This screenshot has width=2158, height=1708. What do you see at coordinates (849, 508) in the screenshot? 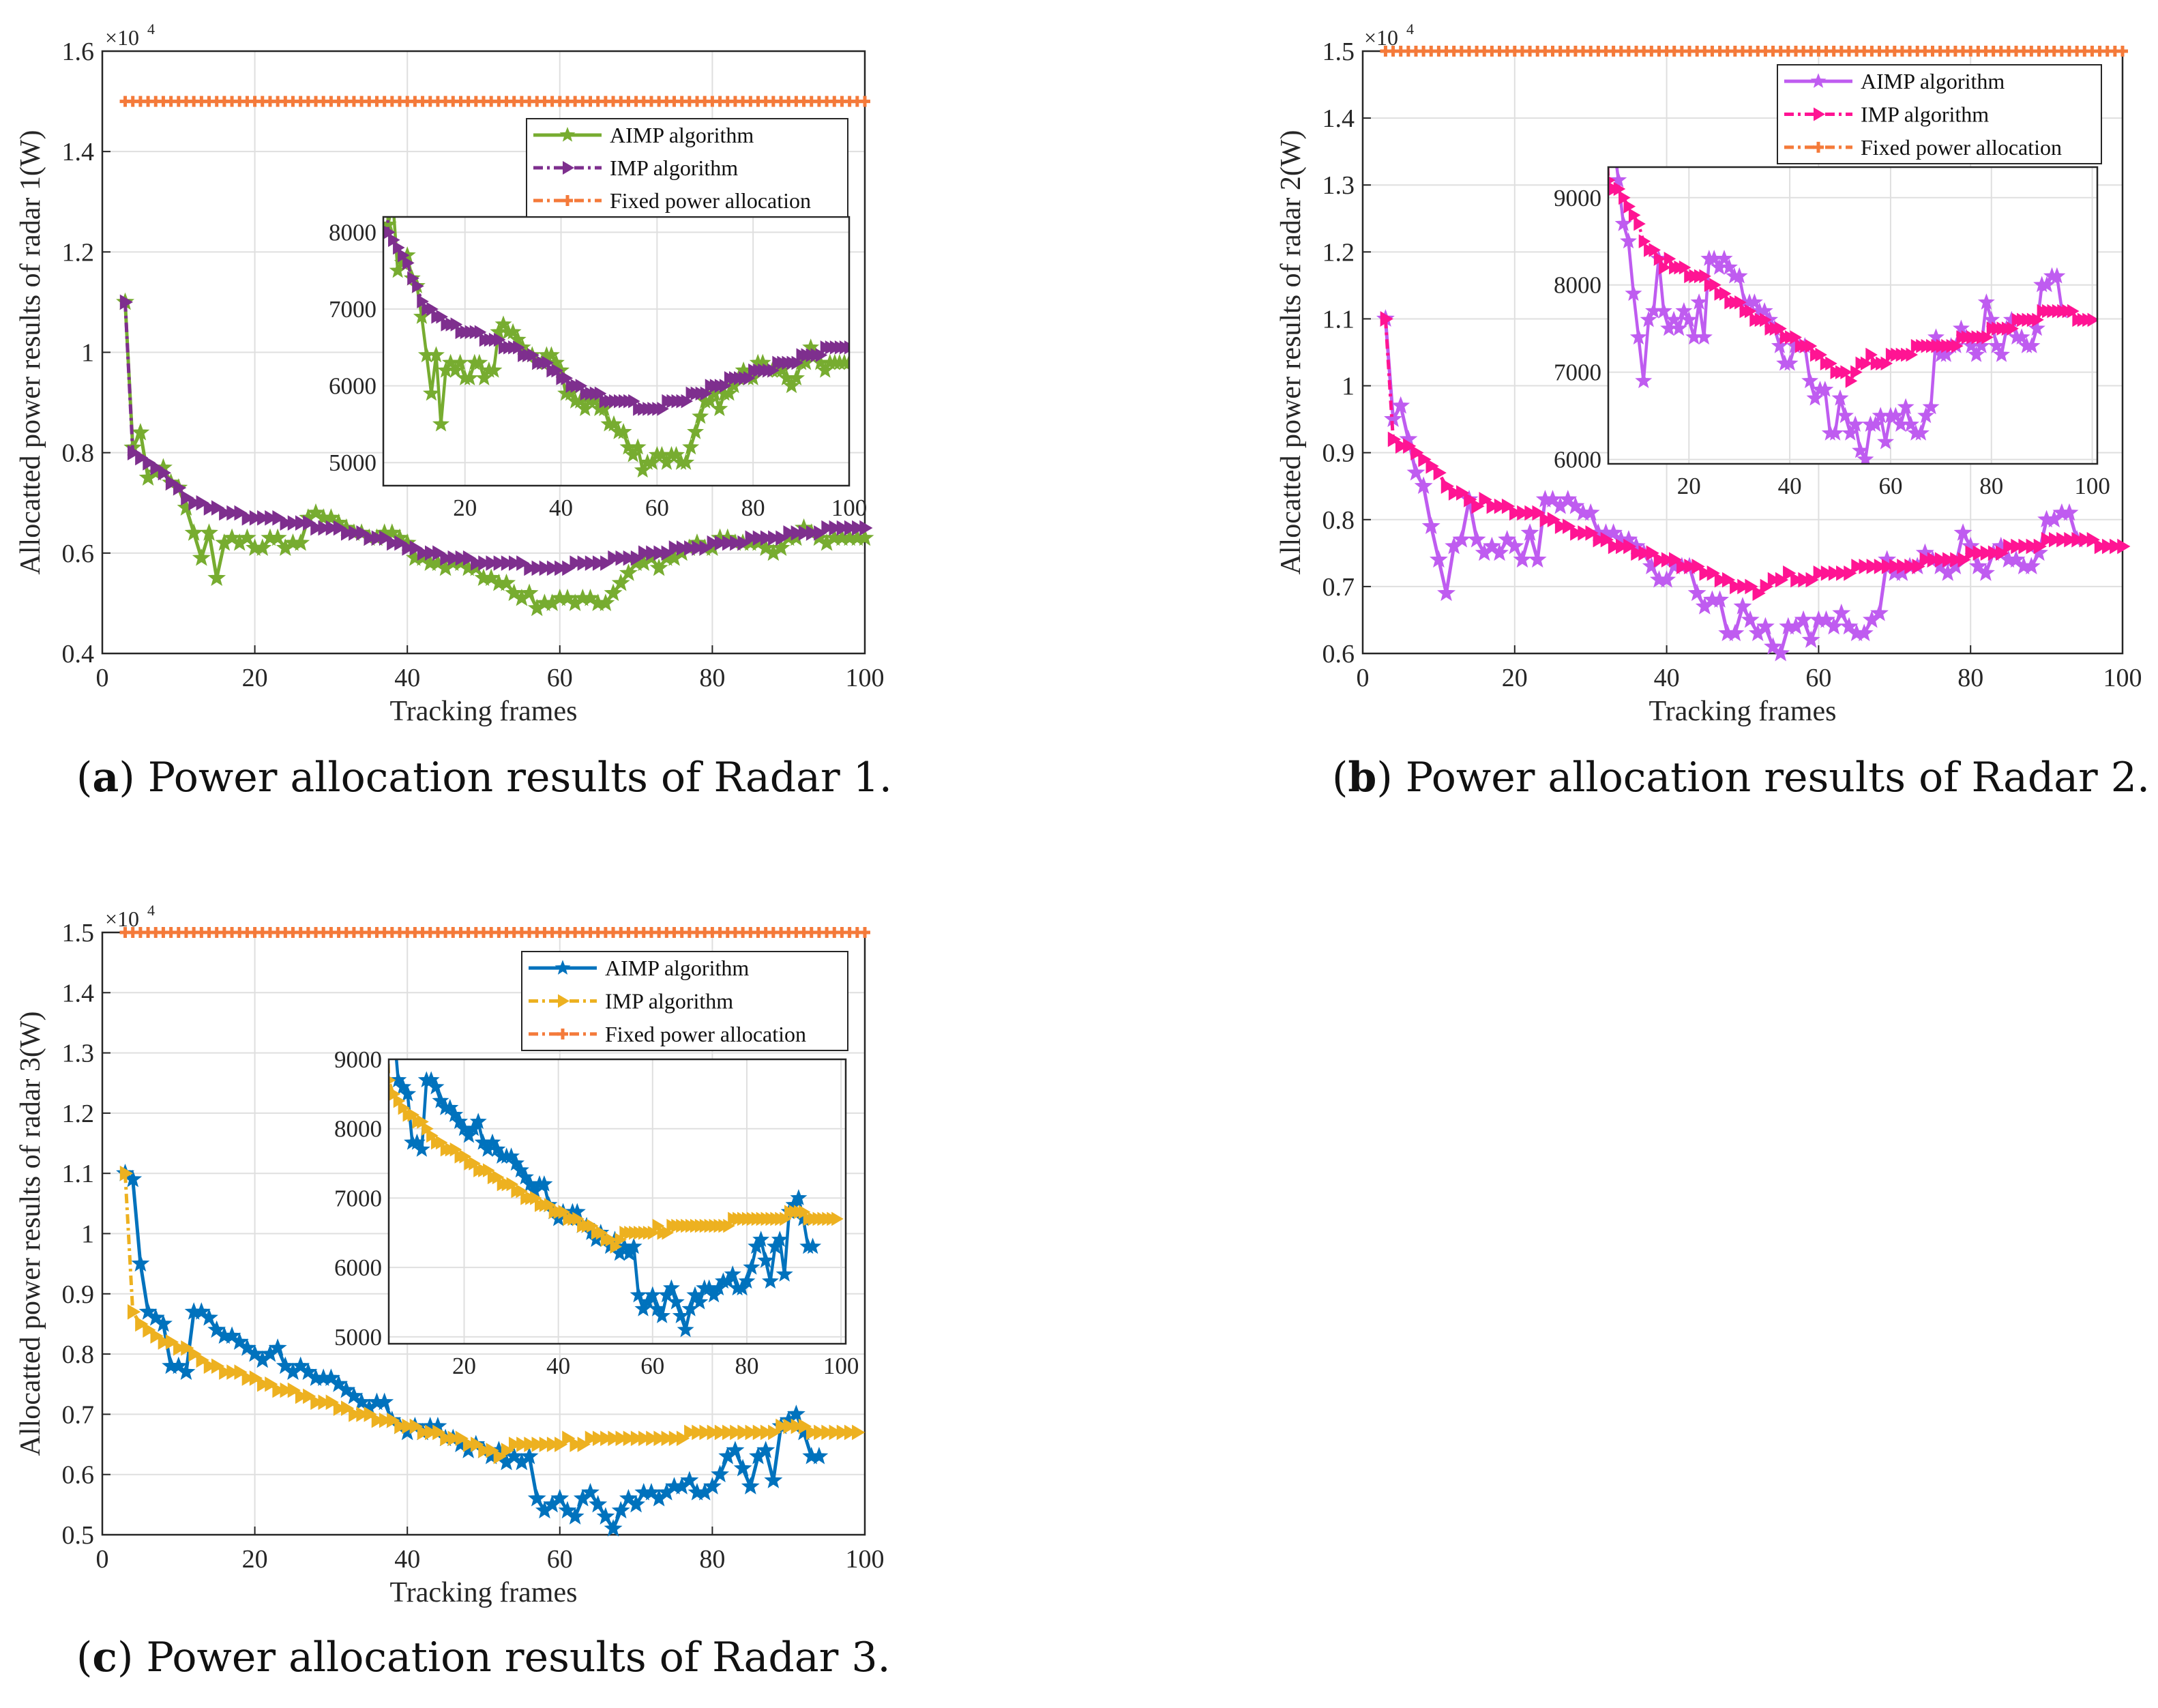
I see `inset-x-tick-label: 100` at bounding box center [849, 508].